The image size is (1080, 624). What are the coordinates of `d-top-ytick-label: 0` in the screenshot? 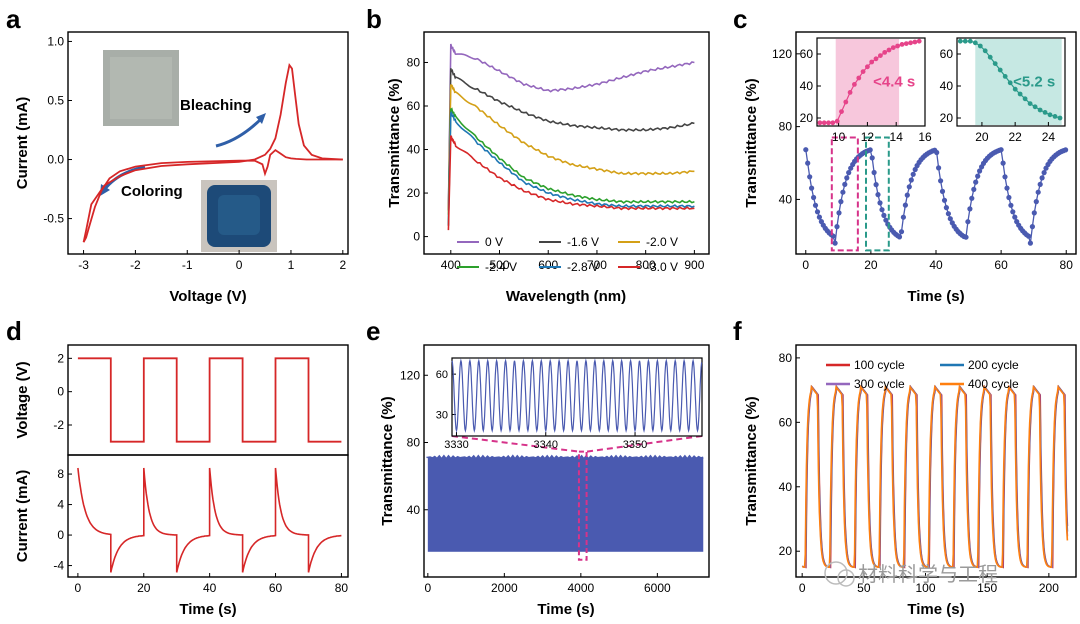 It's located at (60, 392).